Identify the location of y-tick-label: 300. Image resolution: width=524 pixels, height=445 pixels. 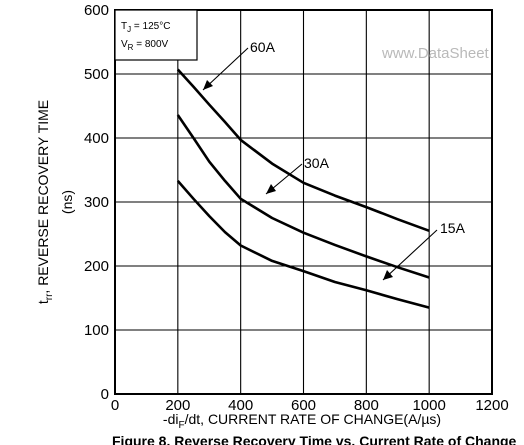
(96, 202).